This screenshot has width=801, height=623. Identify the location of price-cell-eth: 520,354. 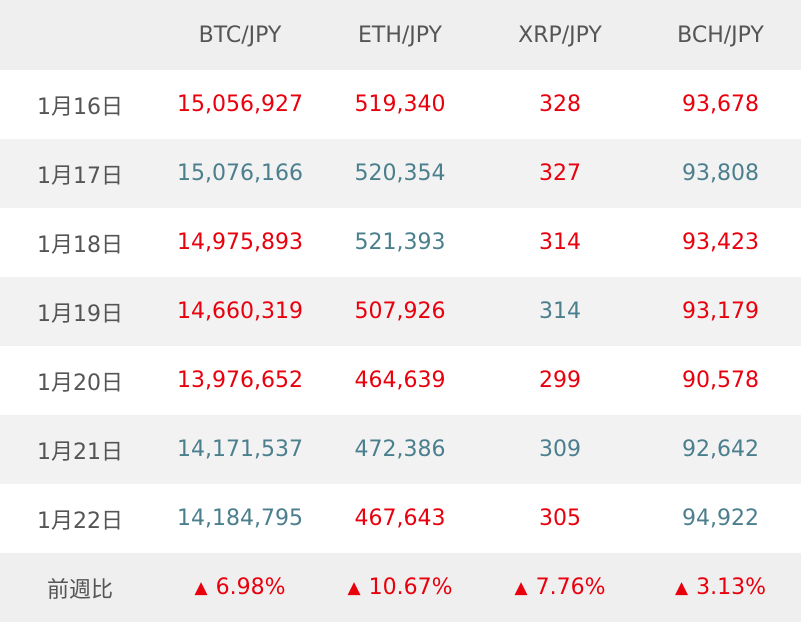
(400, 173).